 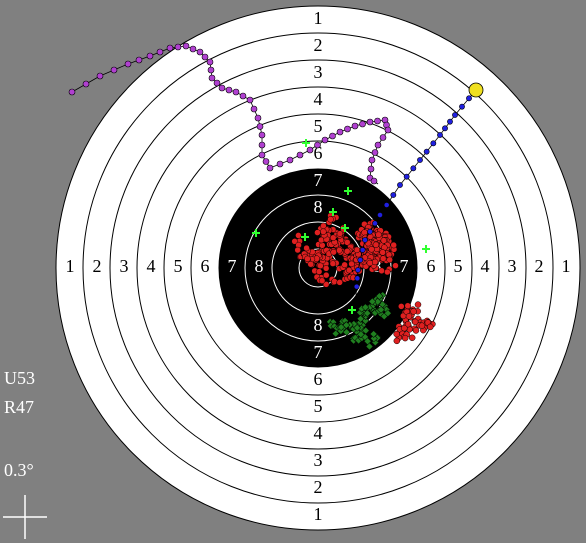 What do you see at coordinates (318, 514) in the screenshot?
I see `ring-label: 1` at bounding box center [318, 514].